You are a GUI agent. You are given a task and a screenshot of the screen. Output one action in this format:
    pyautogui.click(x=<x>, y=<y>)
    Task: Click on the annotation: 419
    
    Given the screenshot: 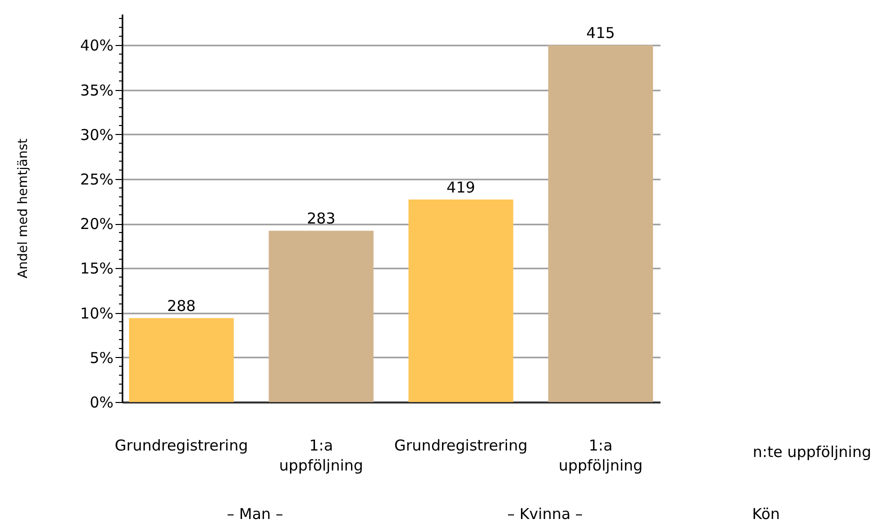 What is the action you would take?
    pyautogui.click(x=461, y=187)
    